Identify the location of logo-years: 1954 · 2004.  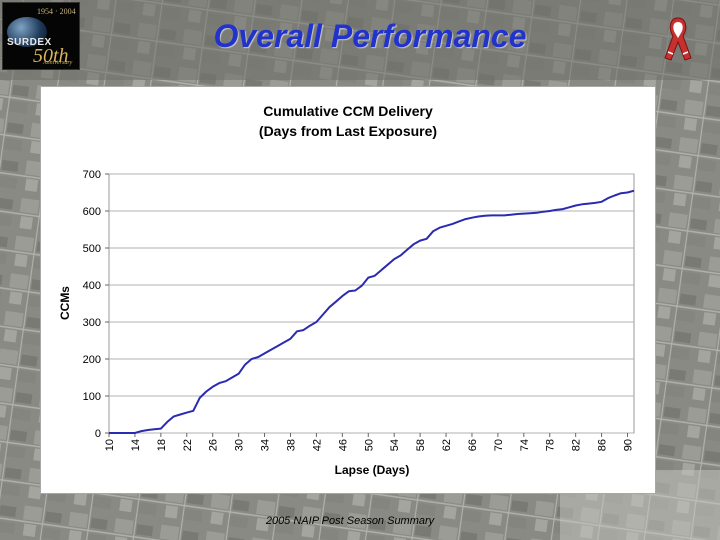
(56, 11).